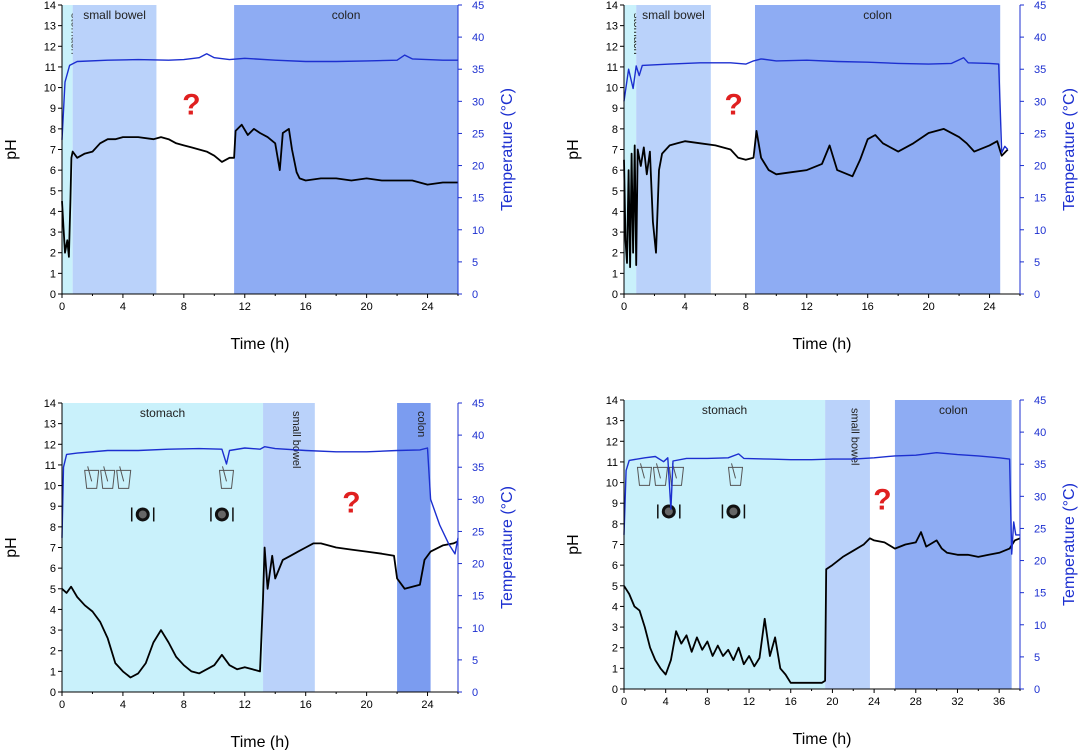  What do you see at coordinates (724, 410) in the screenshot?
I see `region-label: stomach` at bounding box center [724, 410].